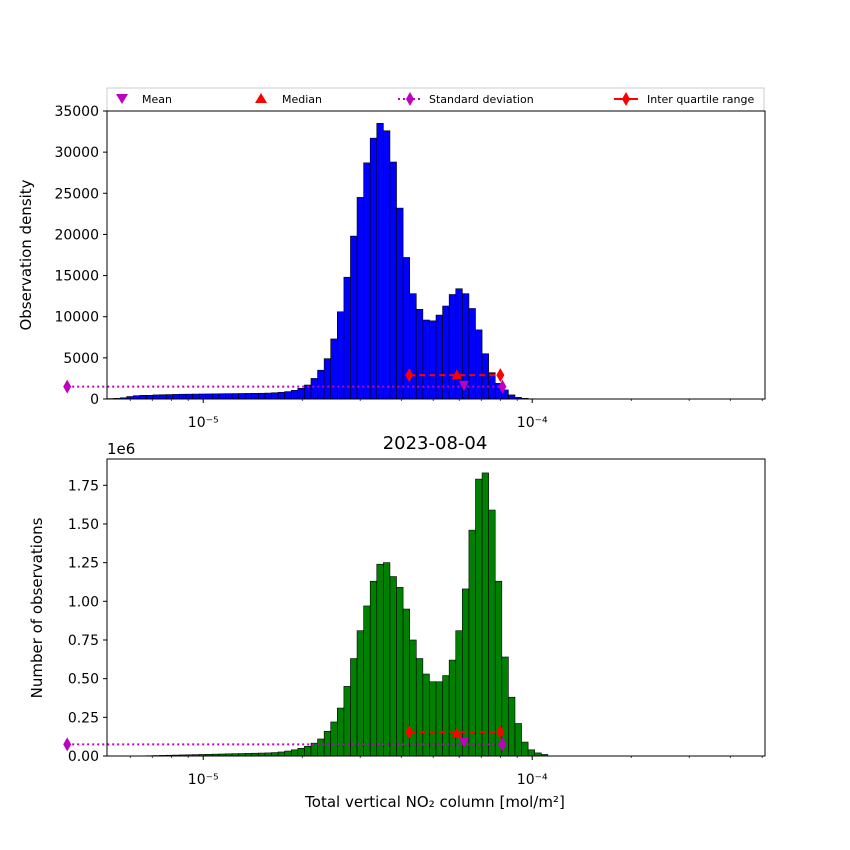 Image resolution: width=850 pixels, height=850 pixels. I want to click on top-std-upper-marker, so click(502, 386).